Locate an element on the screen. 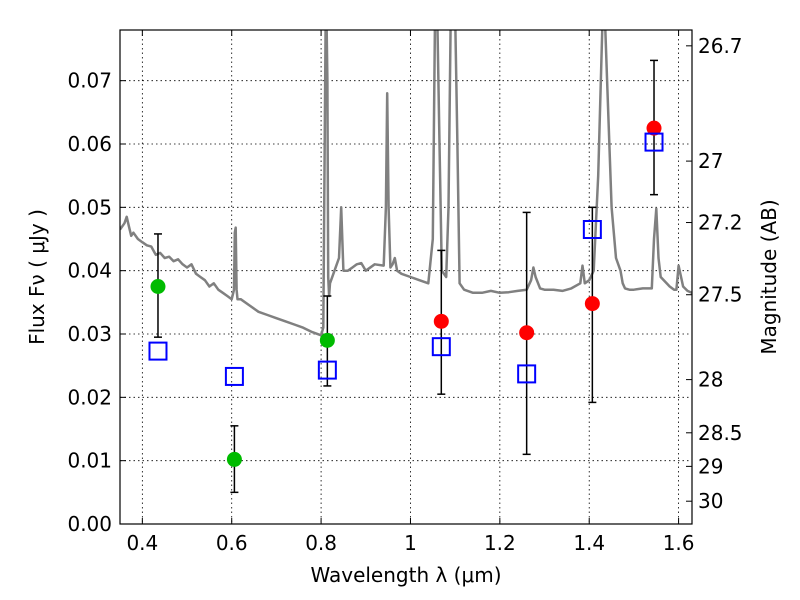 The height and width of the screenshot is (600, 800). x-tick-label: 1.4 is located at coordinates (589, 543).